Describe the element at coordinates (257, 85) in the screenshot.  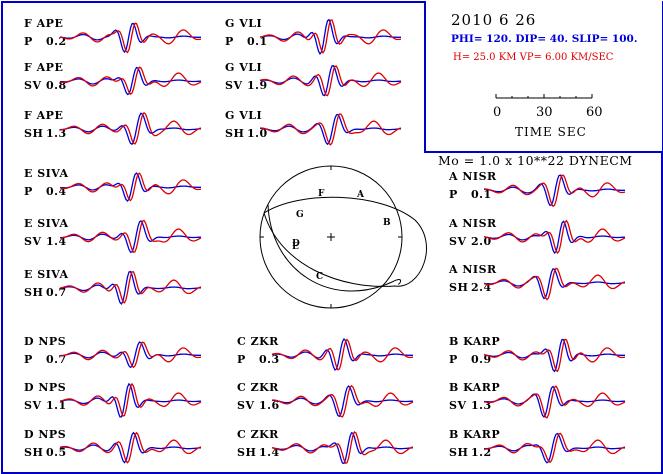
I see `amplitude-value: 1.9` at that location.